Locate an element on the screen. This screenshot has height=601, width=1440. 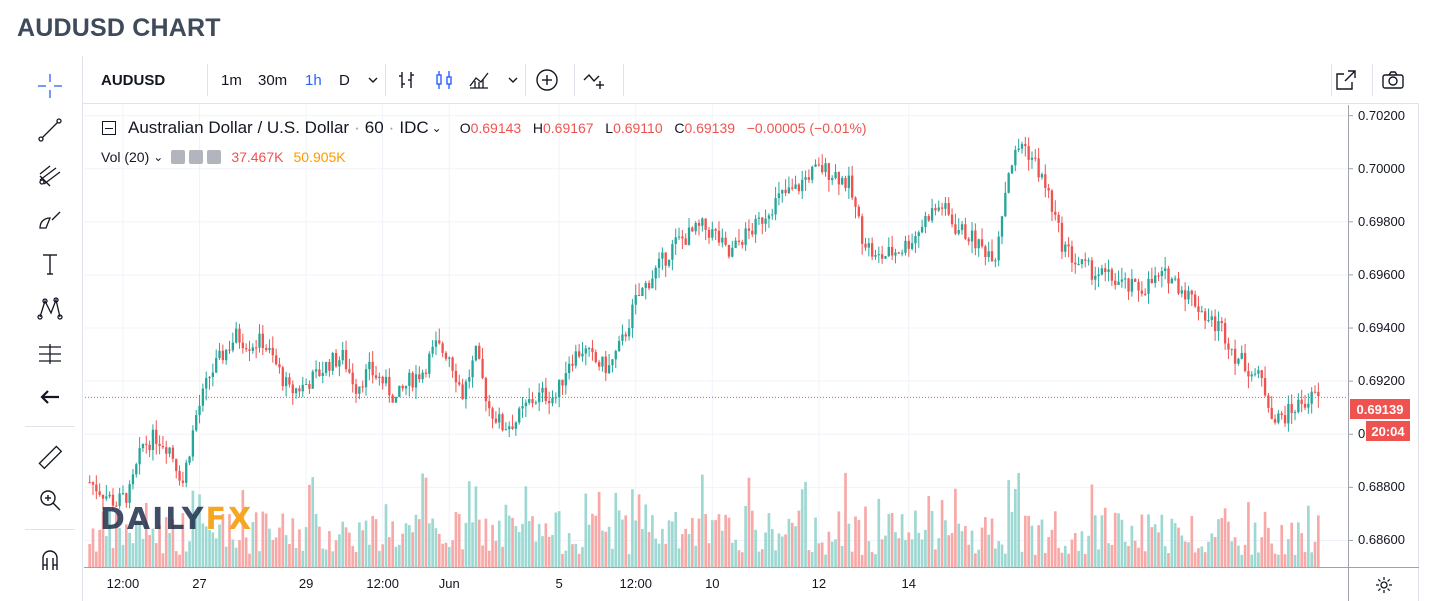
volume-settings-icon is located at coordinates (196, 157).